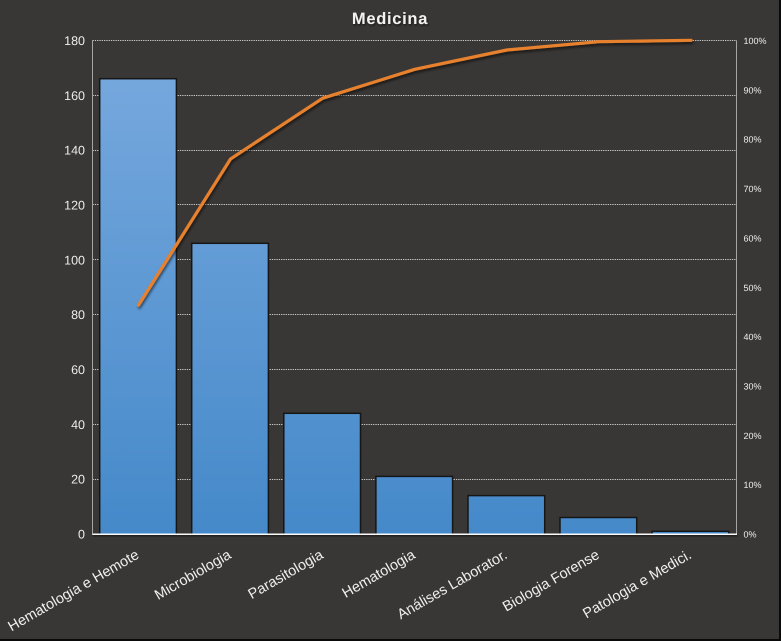 This screenshot has width=781, height=641. I want to click on svg-text: 10%, so click(753, 485).